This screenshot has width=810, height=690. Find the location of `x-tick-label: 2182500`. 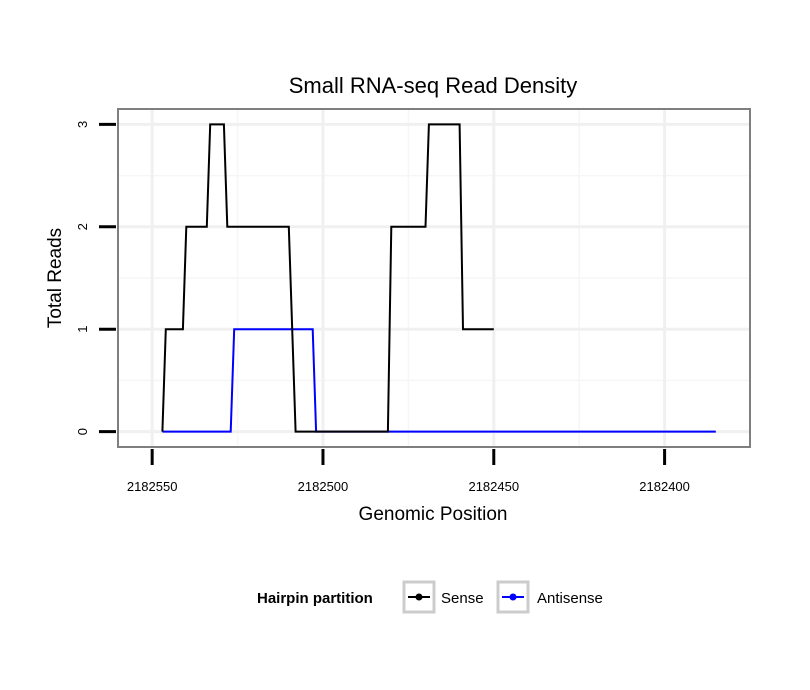

x-tick-label: 2182500 is located at coordinates (323, 486).